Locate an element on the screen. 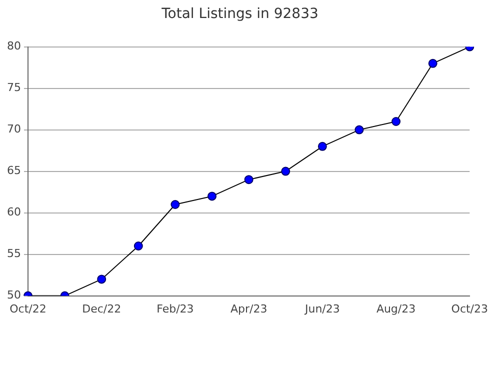 The image size is (490, 380). y-tick-label: 75 is located at coordinates (13, 87).